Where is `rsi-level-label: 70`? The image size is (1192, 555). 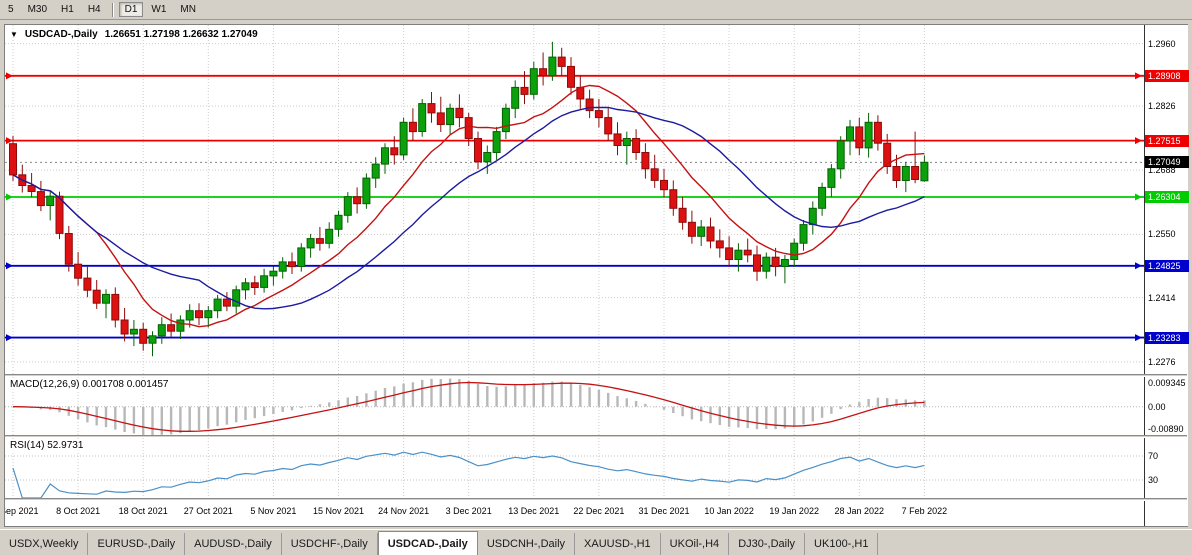 rsi-level-label: 70 is located at coordinates (1153, 456).